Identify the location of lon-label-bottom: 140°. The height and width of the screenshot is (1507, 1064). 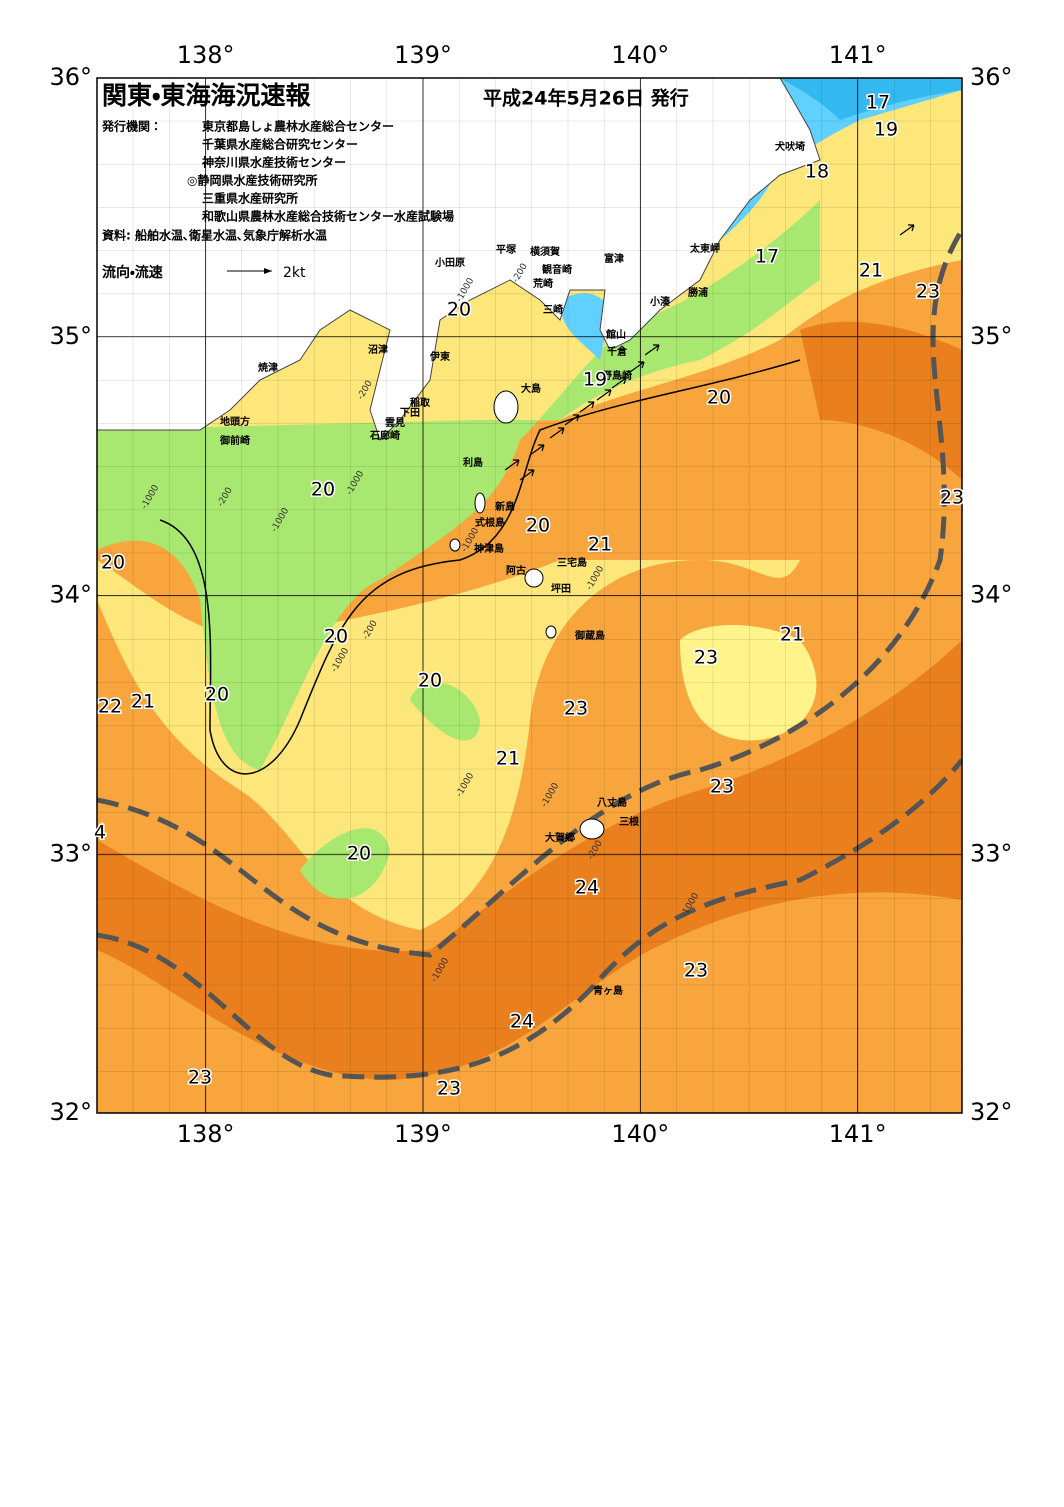
(640, 1134).